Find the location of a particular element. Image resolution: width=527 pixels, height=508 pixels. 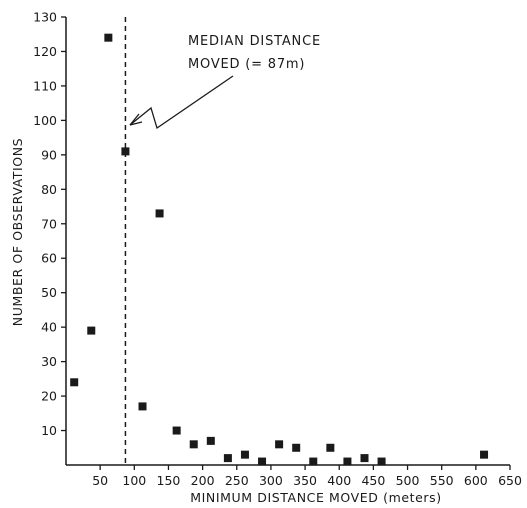

median-annotation: MEDIAN DISTANCE MOVED (= 87m) is located at coordinates (225, 82).